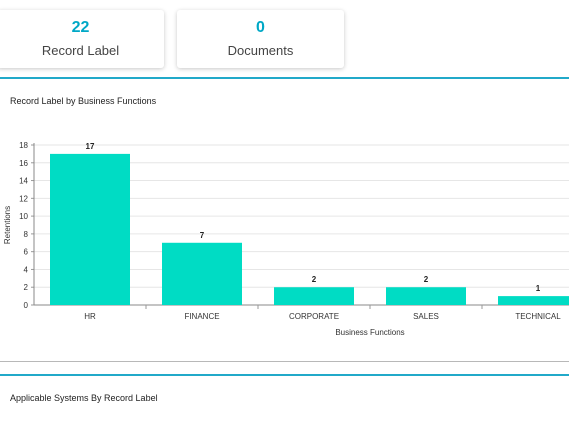 The image size is (569, 427). I want to click on x-axis-title: Business Functions, so click(369, 332).